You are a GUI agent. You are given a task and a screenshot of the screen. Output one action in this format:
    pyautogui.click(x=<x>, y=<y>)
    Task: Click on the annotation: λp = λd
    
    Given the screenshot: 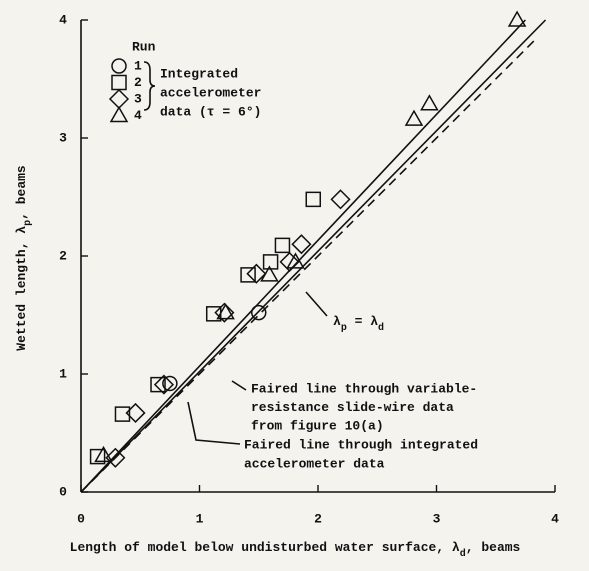 What is the action you would take?
    pyautogui.click(x=358, y=324)
    